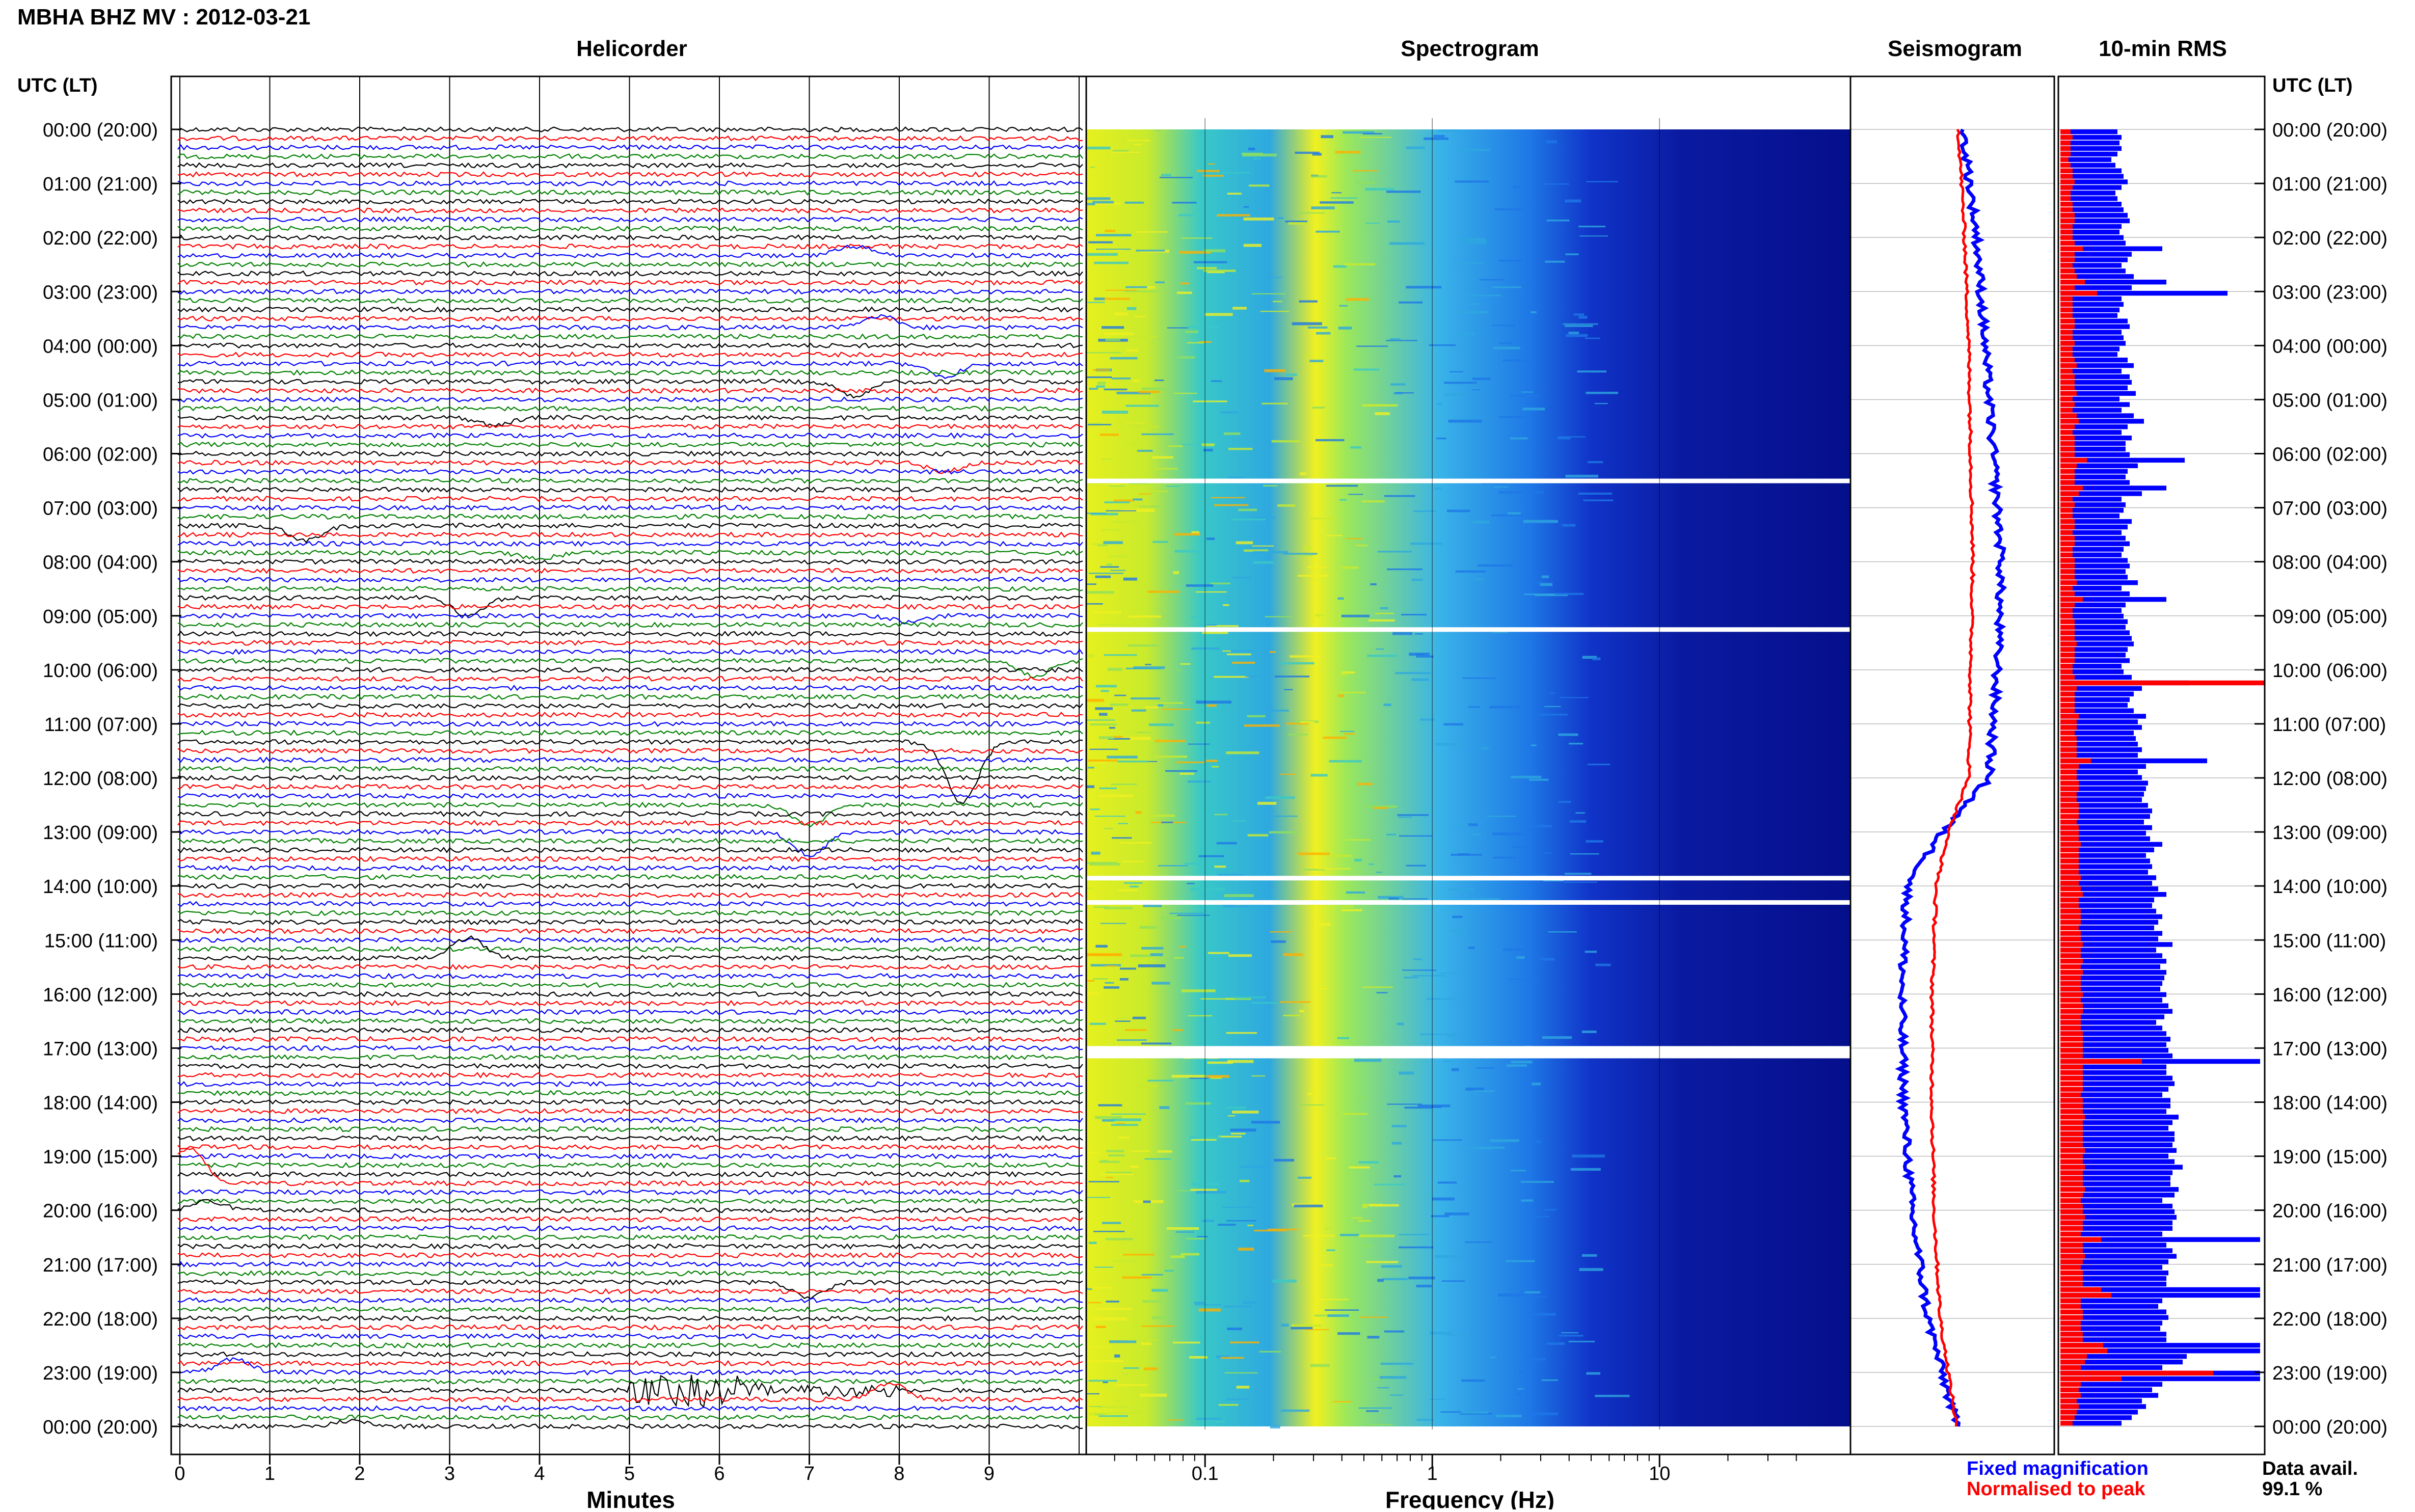  I want to click on time-label-left: 06:00 (02:00), so click(101, 455).